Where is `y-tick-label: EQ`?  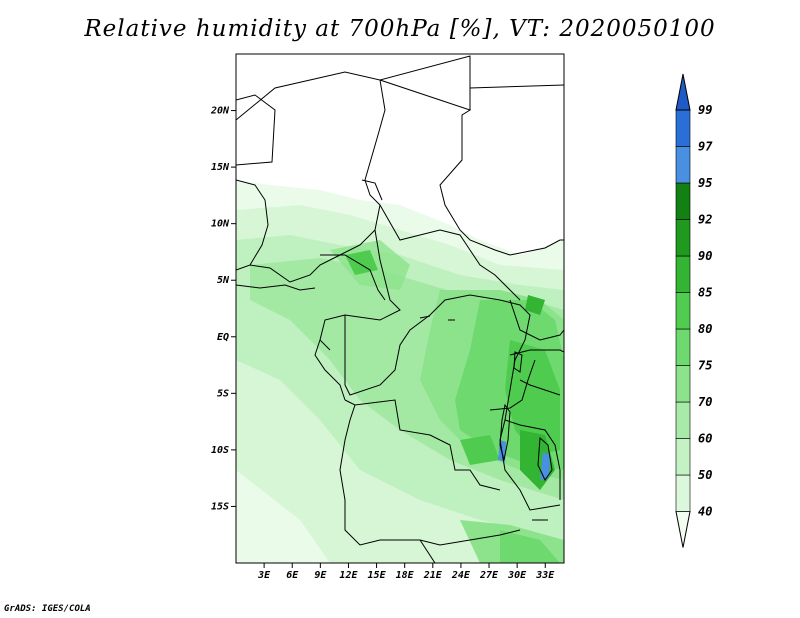
y-tick-label: EQ is located at coordinates (223, 337).